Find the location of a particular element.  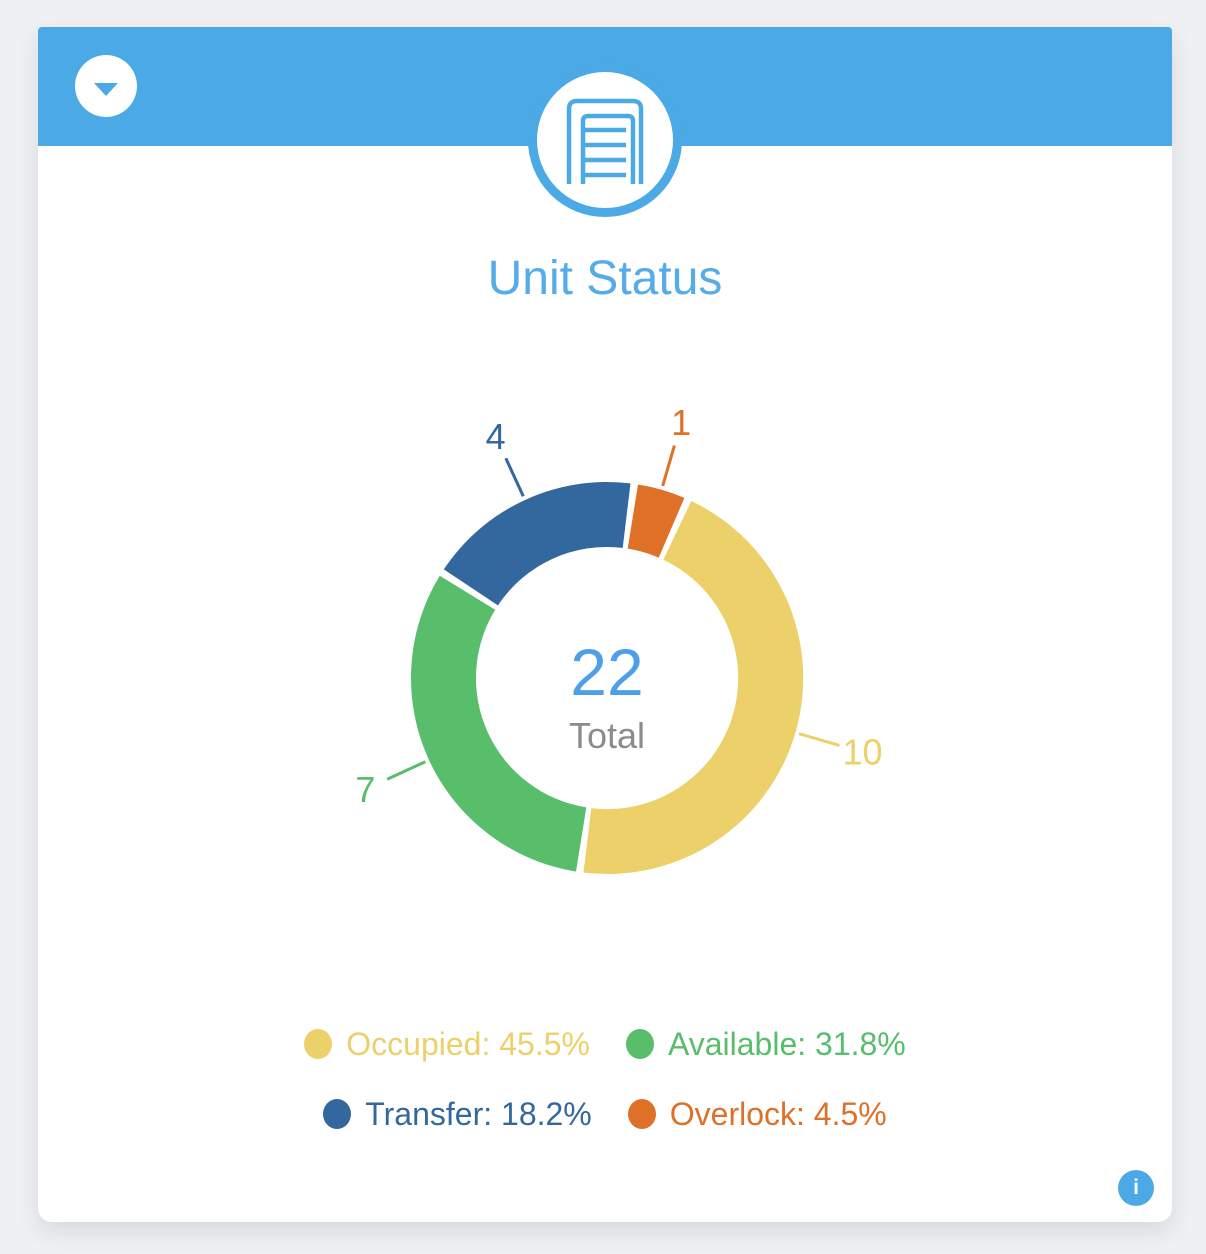

legend-dot-available is located at coordinates (639, 1044).